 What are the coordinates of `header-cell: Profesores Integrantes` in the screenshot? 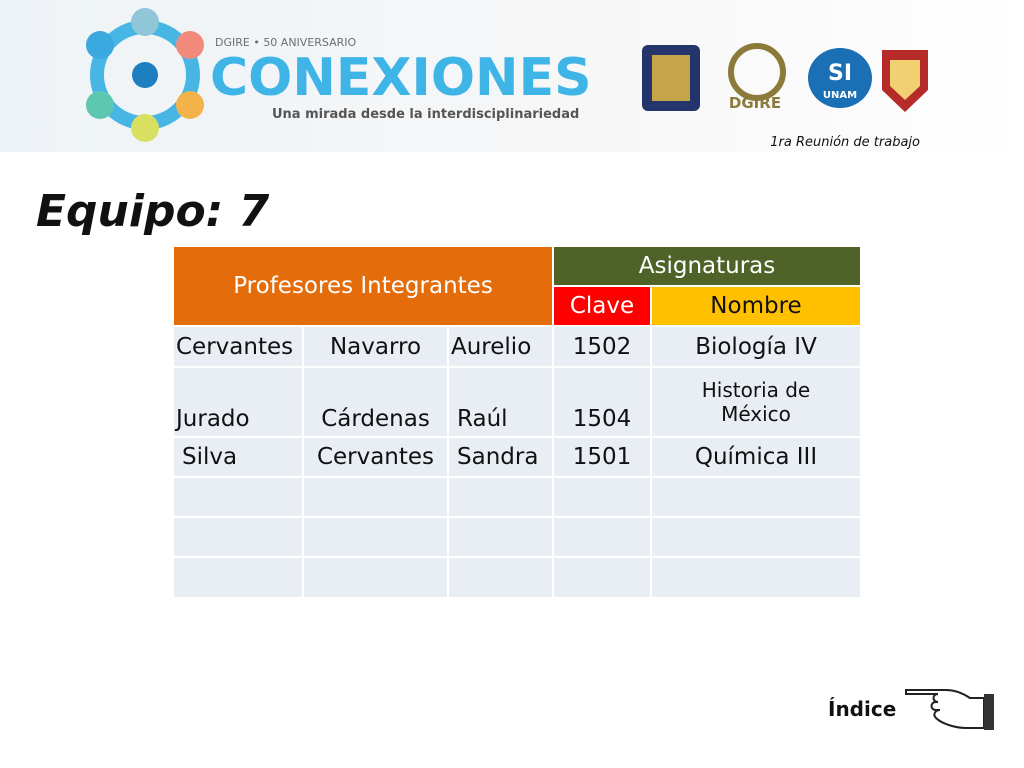 It's located at (363, 286).